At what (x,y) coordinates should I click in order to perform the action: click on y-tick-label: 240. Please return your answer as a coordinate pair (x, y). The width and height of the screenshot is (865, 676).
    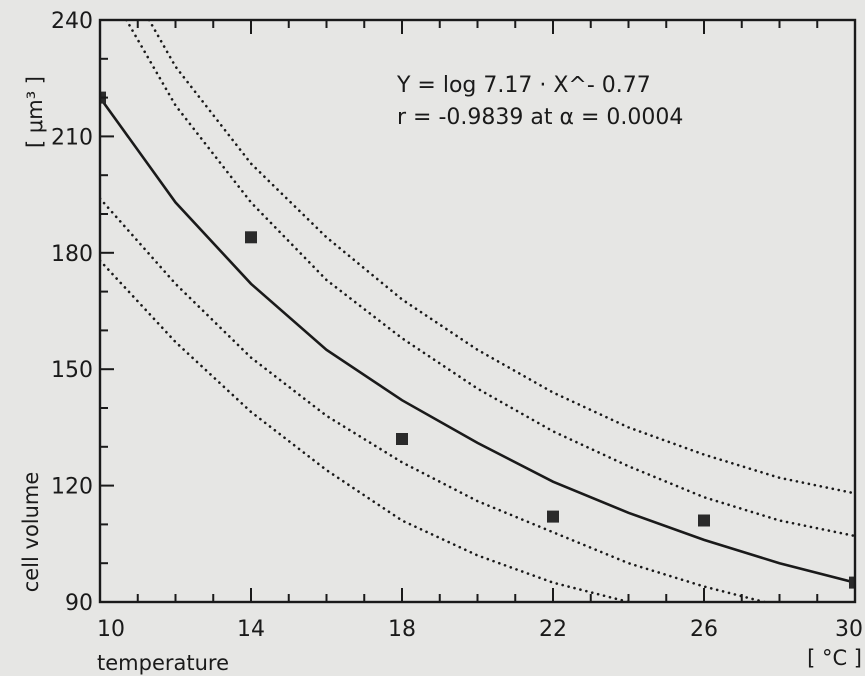
    Looking at the image, I should click on (72, 21).